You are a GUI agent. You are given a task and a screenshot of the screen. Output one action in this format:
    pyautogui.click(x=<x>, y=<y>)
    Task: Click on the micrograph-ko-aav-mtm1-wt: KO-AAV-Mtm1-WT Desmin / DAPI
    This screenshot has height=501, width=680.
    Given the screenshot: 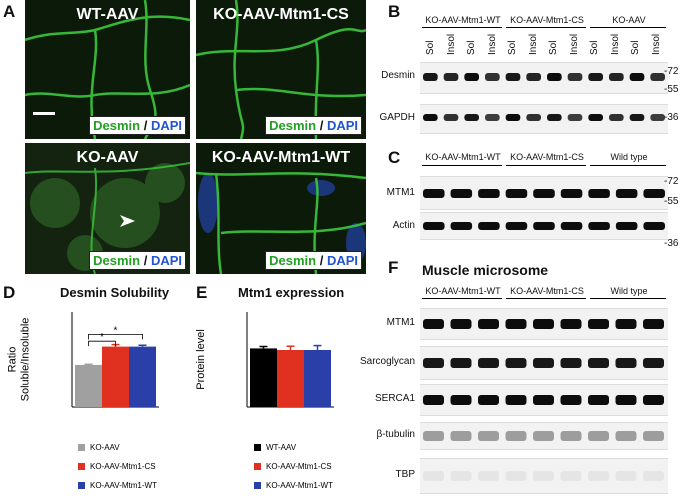 What is the action you would take?
    pyautogui.click(x=281, y=208)
    